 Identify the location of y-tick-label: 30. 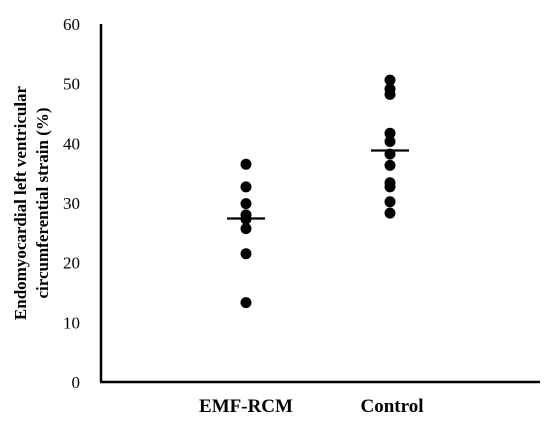
(71, 203).